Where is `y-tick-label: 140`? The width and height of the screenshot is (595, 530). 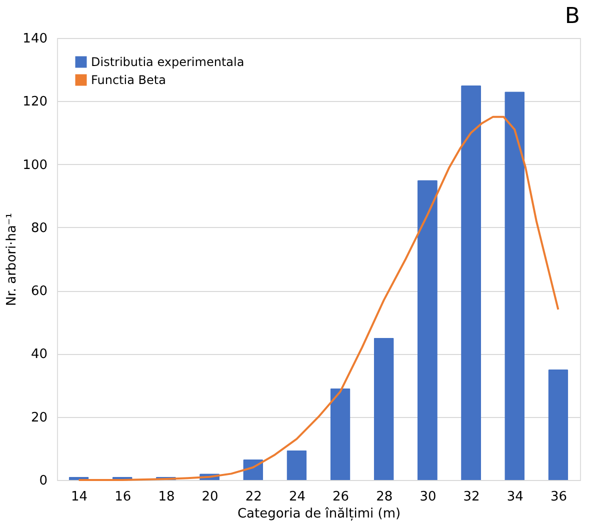
y-tick-label: 140 is located at coordinates (35, 39).